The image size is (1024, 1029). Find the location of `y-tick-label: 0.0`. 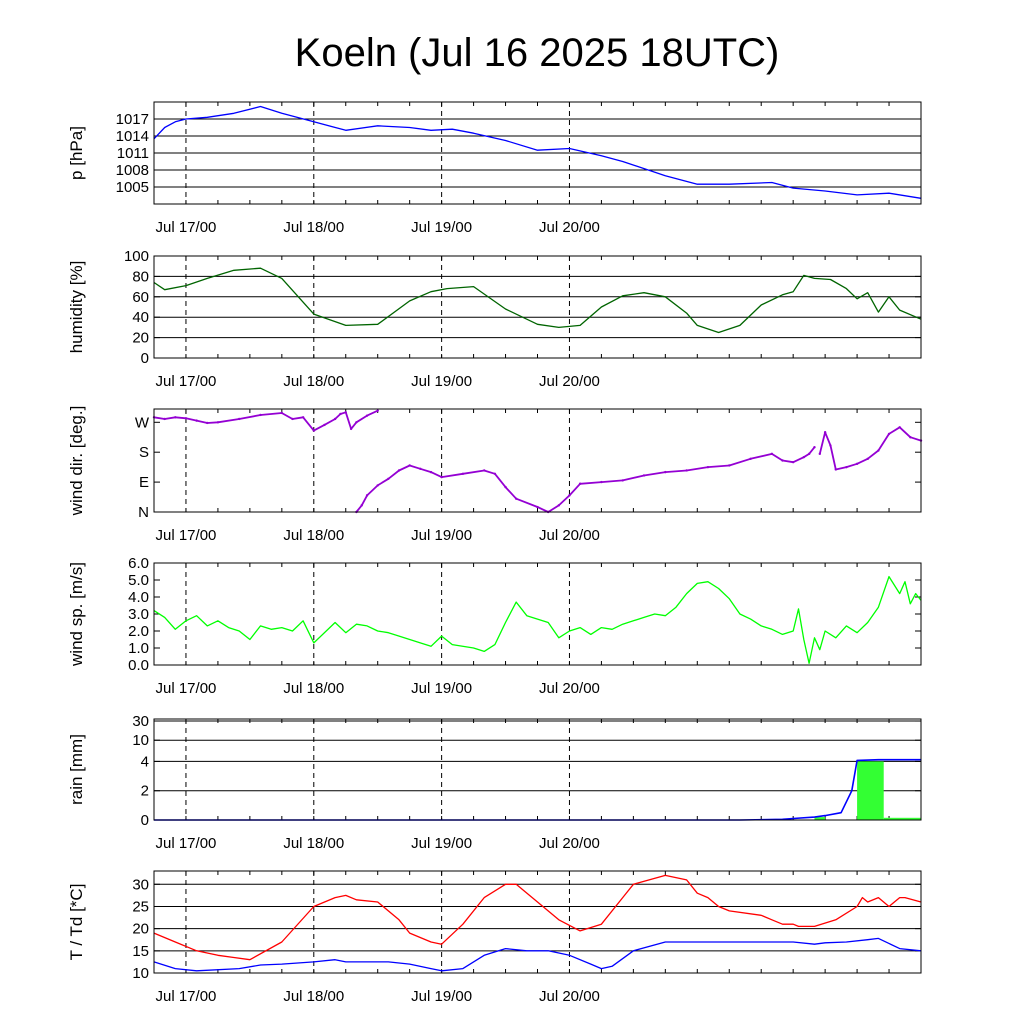

y-tick-label: 0.0 is located at coordinates (138, 665).